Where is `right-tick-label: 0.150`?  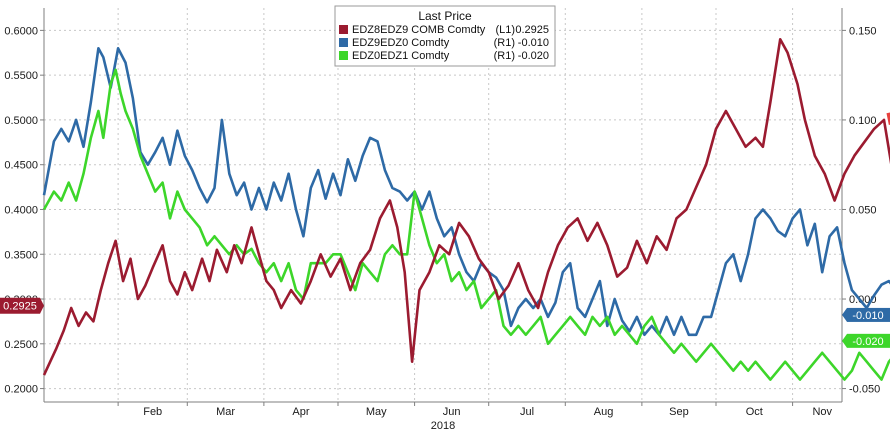 right-tick-label: 0.150 is located at coordinates (863, 31).